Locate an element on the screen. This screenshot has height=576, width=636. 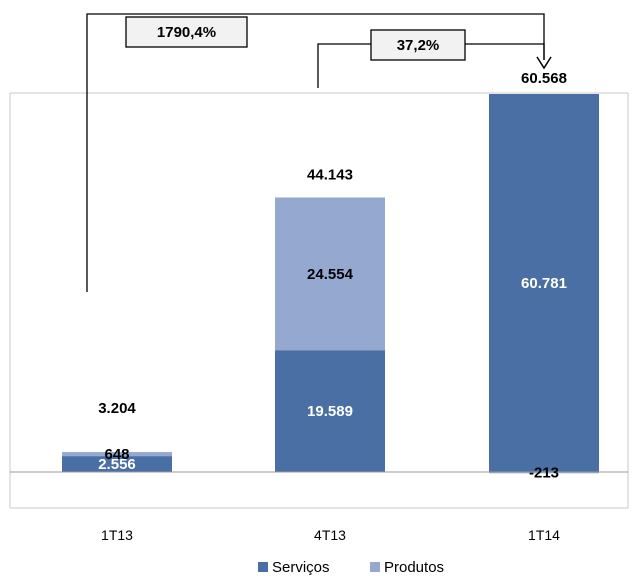
tick-label-1t13: 1T13 is located at coordinates (117, 535).